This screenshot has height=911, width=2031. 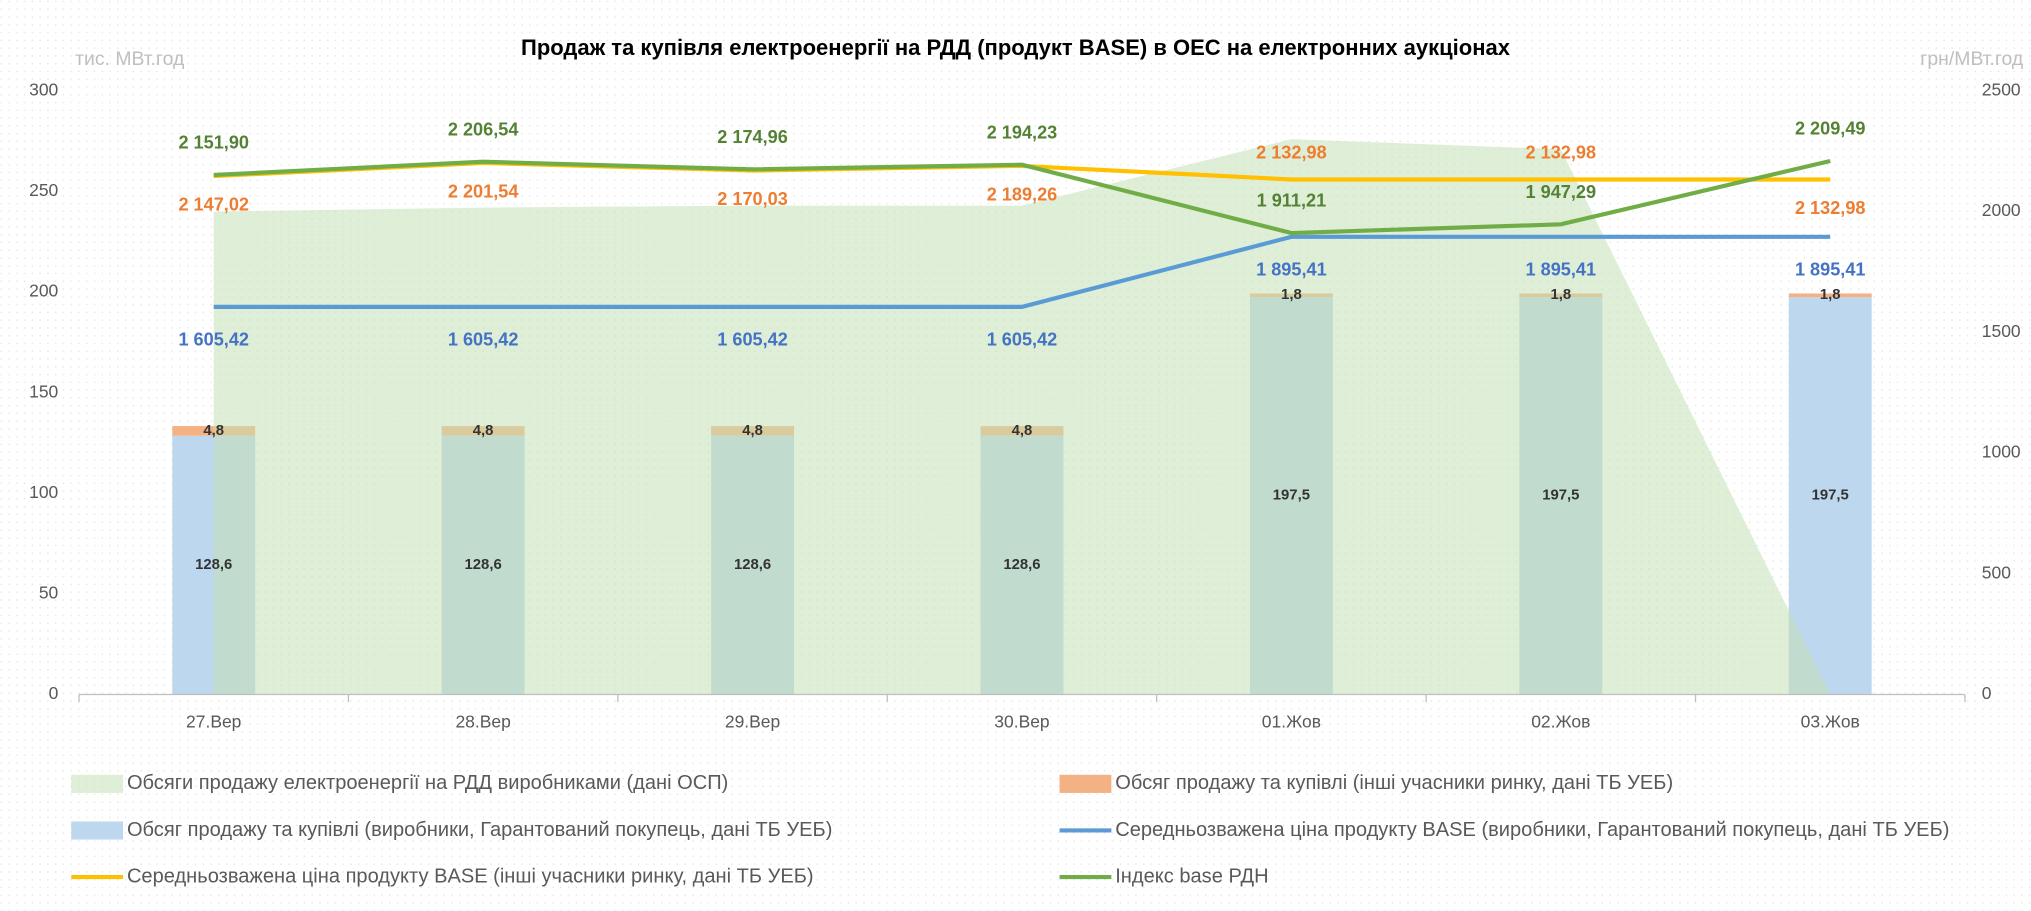 What do you see at coordinates (1292, 201) in the screenshot?
I see `value-label: 1 911,21` at bounding box center [1292, 201].